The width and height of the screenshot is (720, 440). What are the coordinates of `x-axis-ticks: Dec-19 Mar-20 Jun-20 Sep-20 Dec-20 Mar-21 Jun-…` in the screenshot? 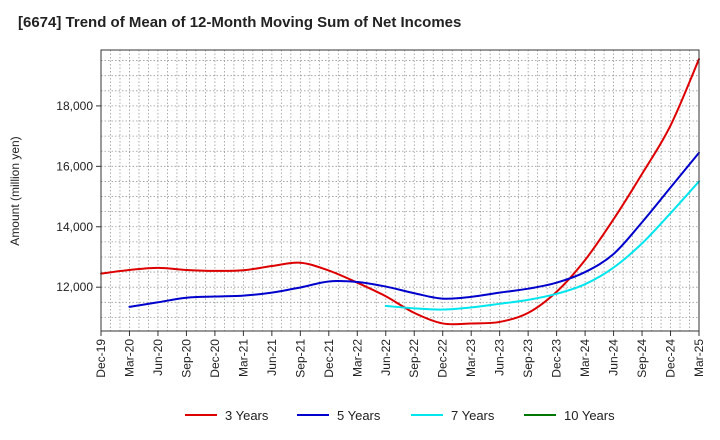 It's located at (400, 354).